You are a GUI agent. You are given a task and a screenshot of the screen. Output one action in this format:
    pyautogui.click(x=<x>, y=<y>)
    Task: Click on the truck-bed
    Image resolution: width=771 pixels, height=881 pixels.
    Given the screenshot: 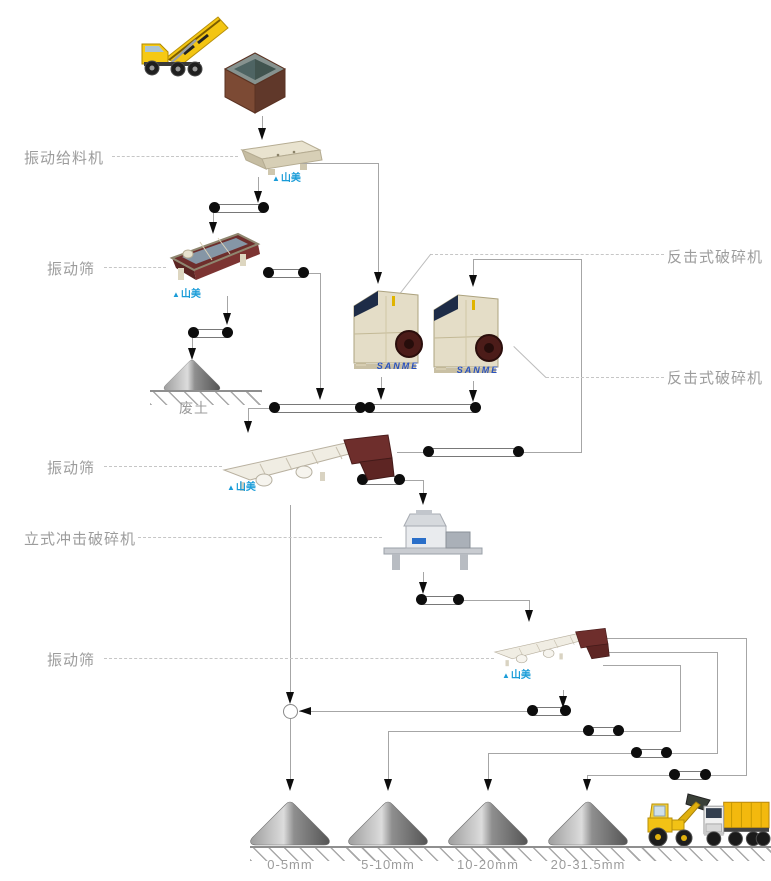 What is the action you would take?
    pyautogui.click(x=746, y=815)
    